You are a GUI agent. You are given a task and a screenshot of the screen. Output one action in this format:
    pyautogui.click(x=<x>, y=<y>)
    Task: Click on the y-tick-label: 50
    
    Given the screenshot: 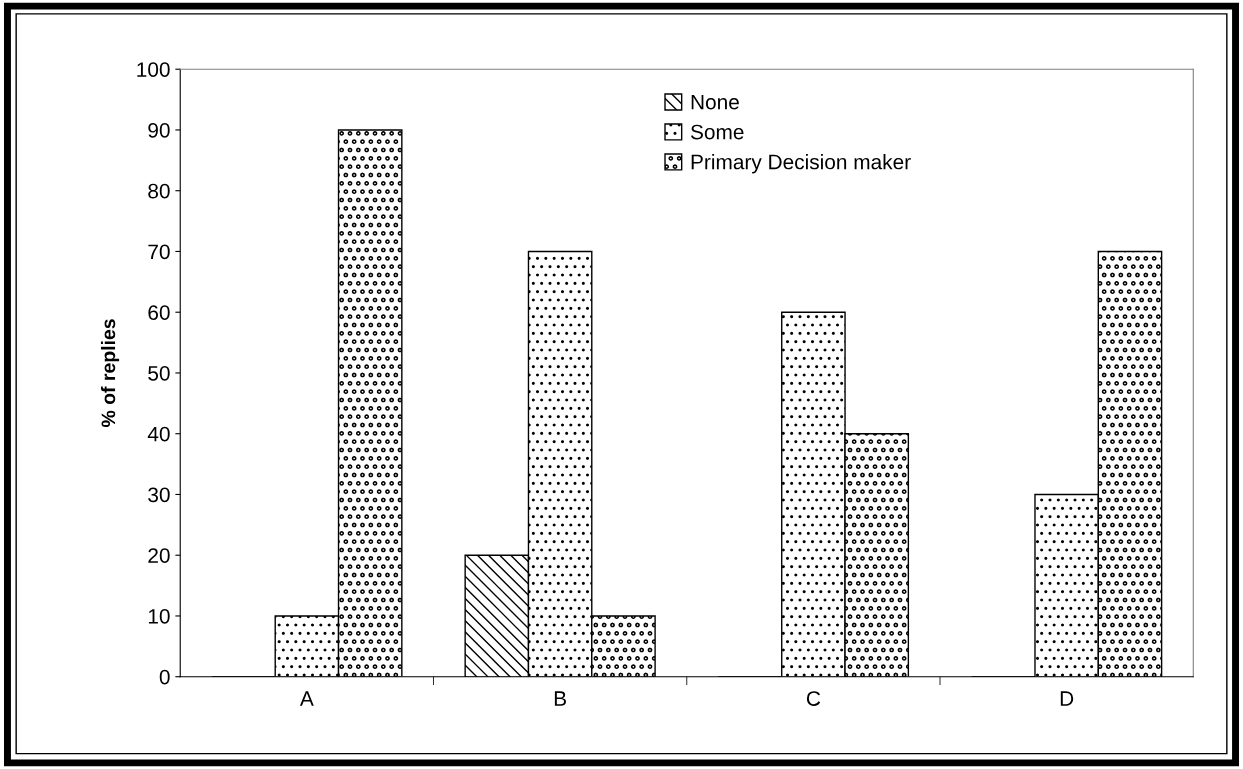 What is the action you would take?
    pyautogui.click(x=159, y=373)
    